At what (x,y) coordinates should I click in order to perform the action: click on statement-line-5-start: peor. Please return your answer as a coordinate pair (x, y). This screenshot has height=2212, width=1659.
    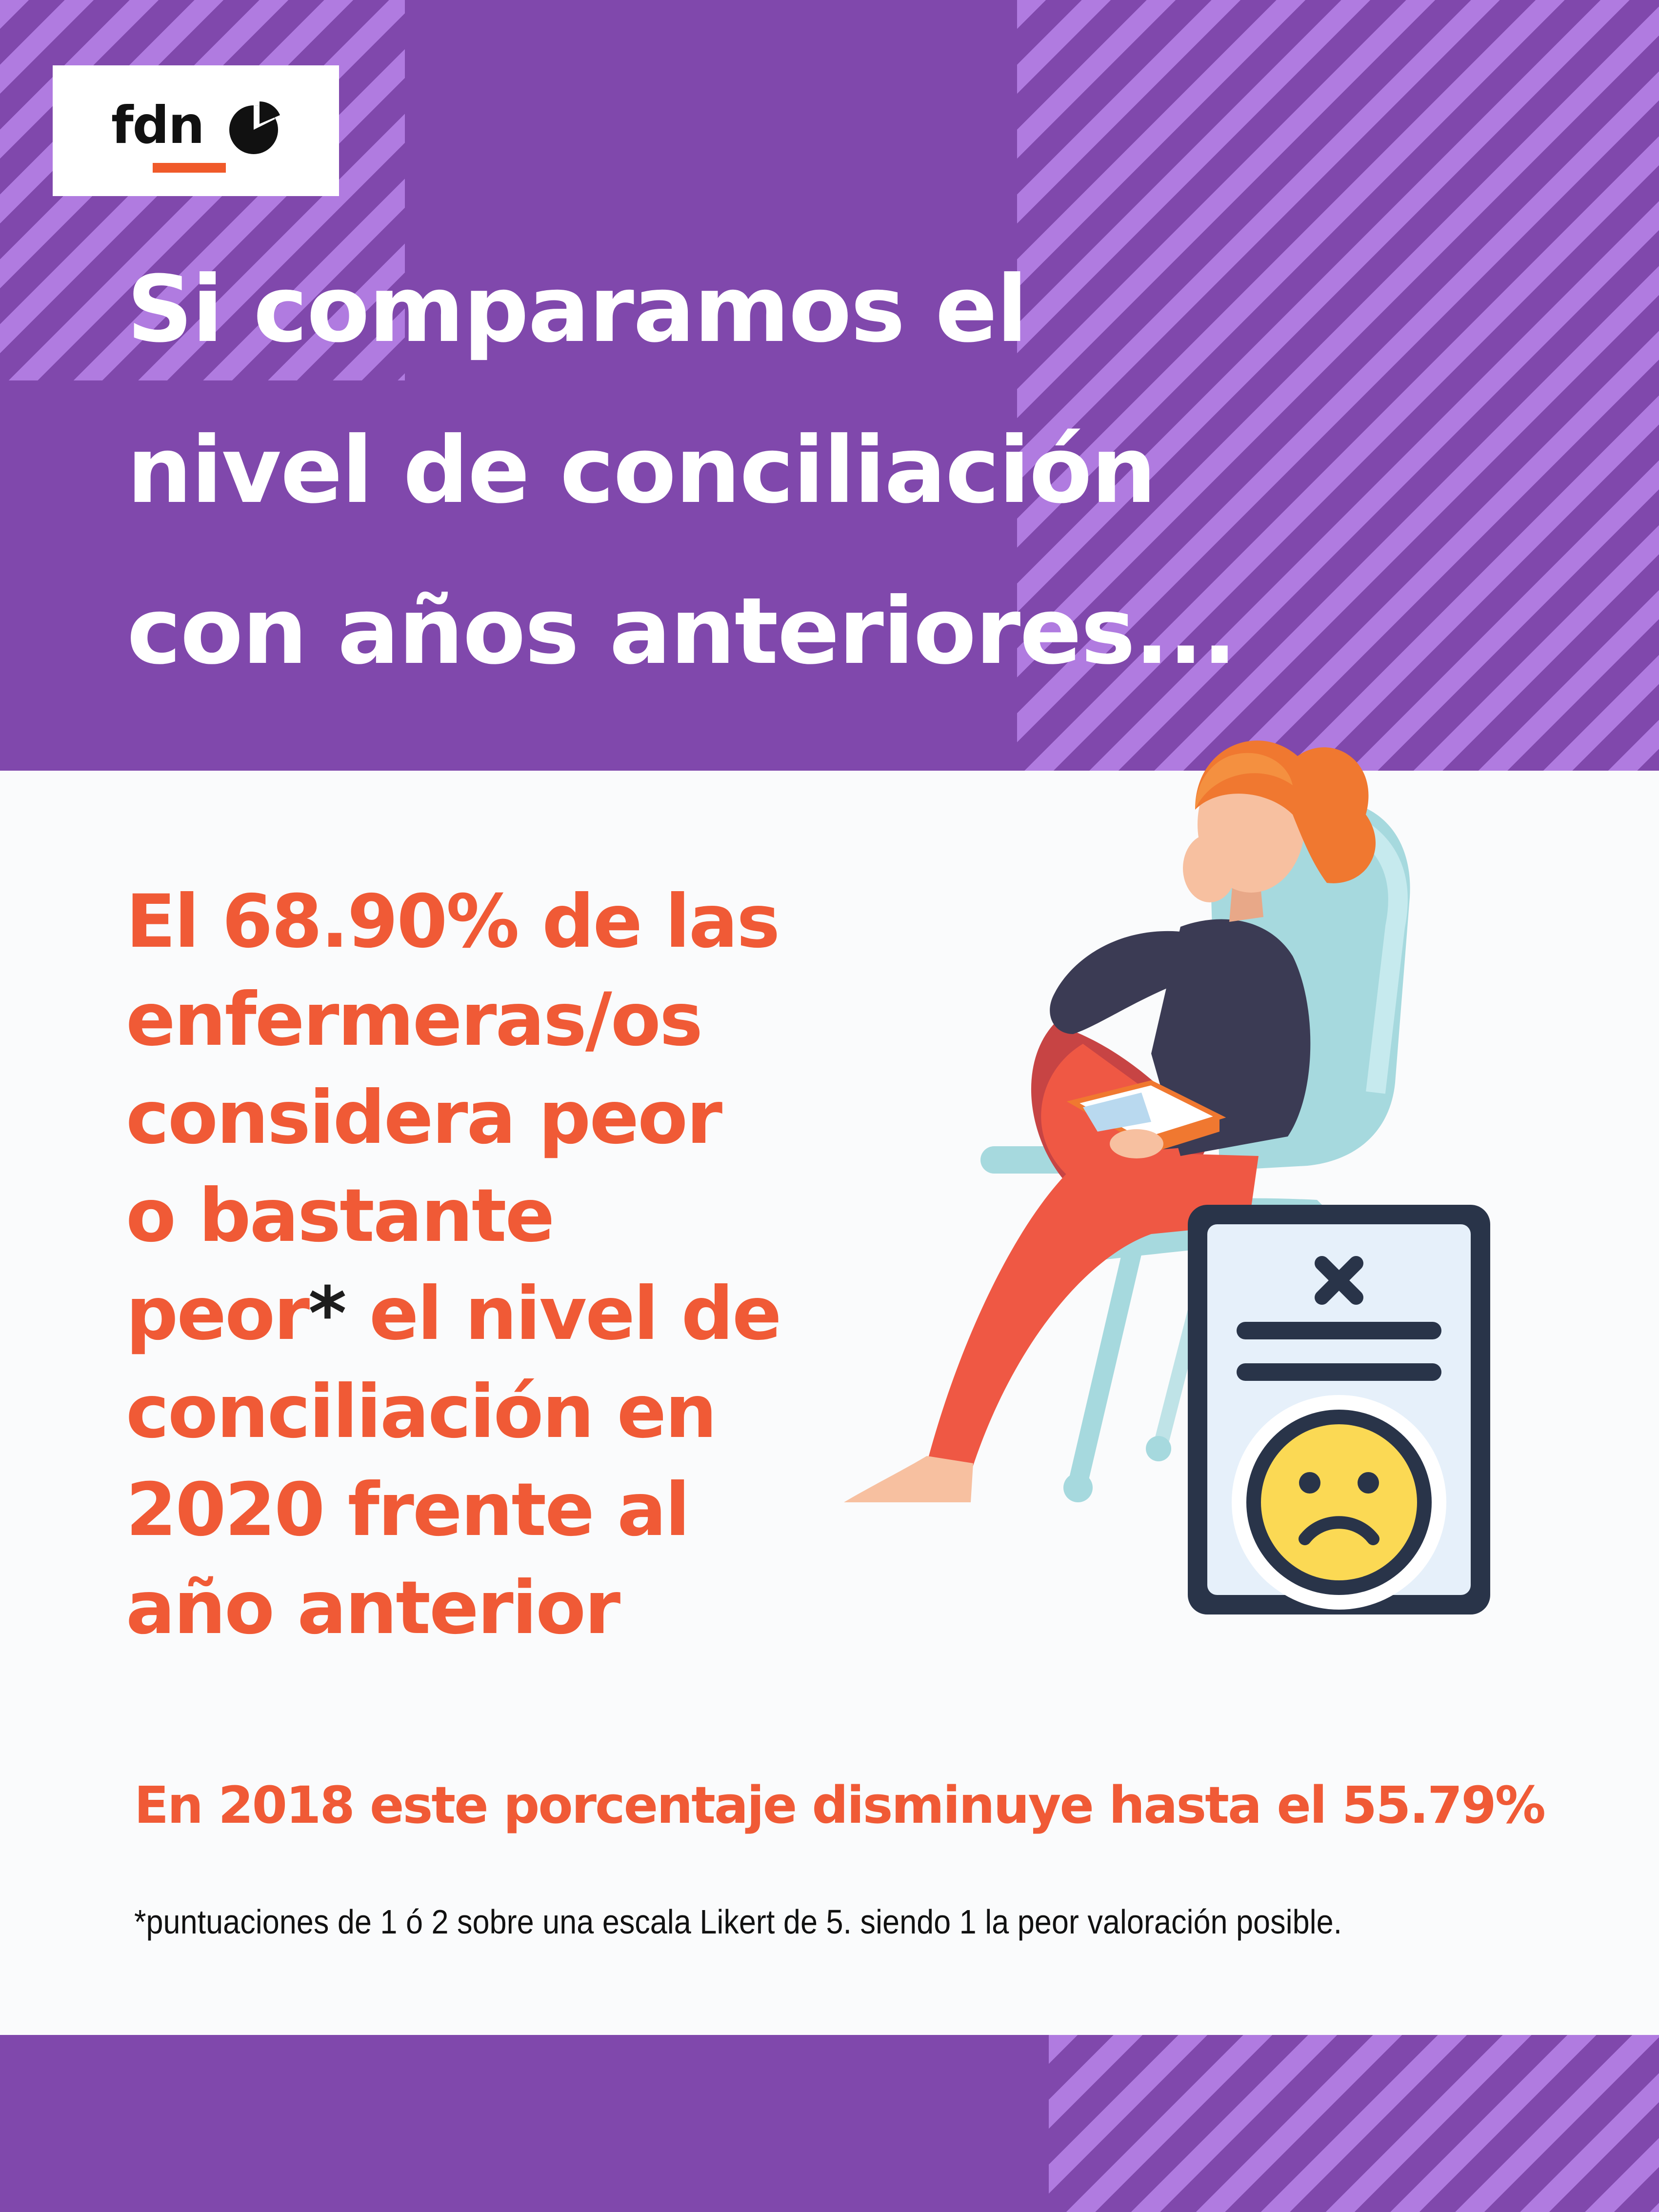
    Looking at the image, I should click on (218, 1314).